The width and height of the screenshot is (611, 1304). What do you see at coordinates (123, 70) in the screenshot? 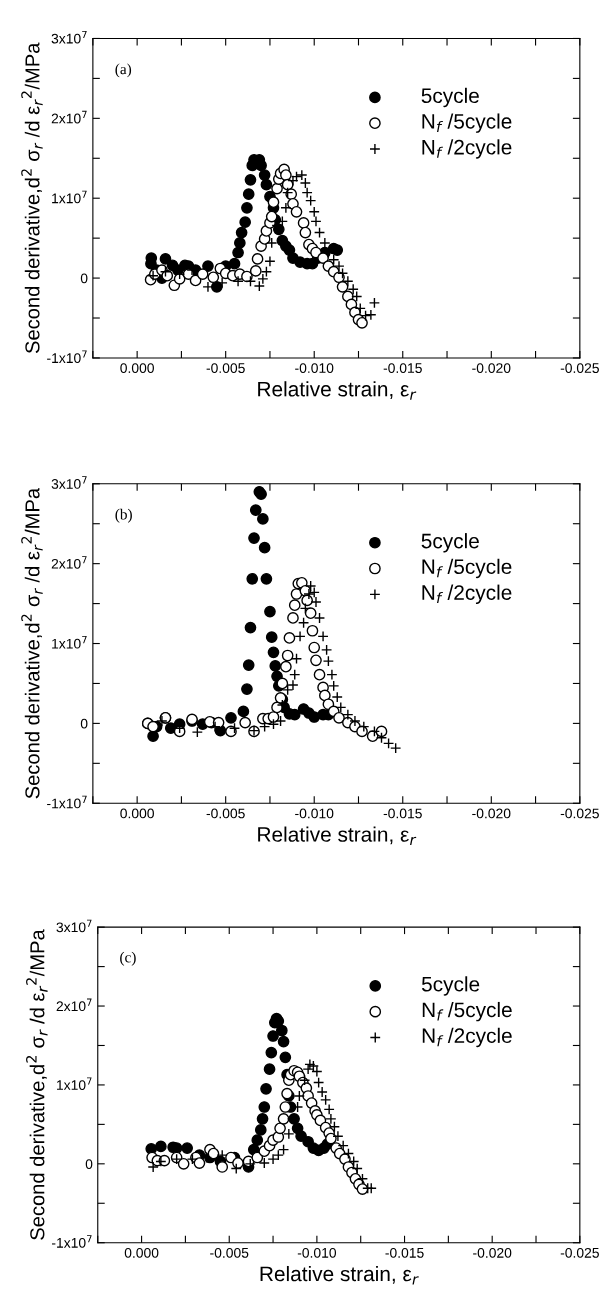
I see `annotation: (a)` at bounding box center [123, 70].